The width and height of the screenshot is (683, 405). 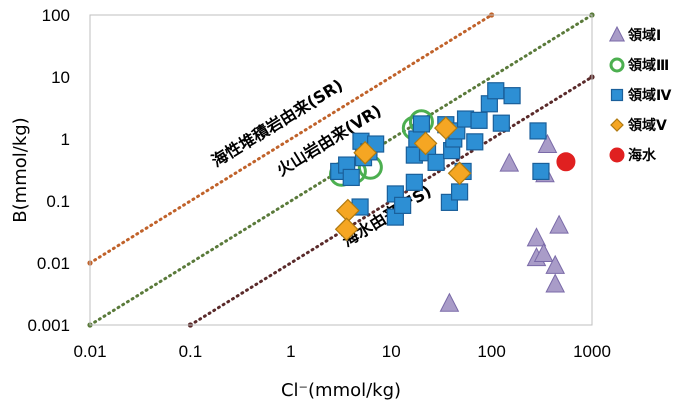 What do you see at coordinates (191, 351) in the screenshot?
I see `x-tick-label: 0.1` at bounding box center [191, 351].